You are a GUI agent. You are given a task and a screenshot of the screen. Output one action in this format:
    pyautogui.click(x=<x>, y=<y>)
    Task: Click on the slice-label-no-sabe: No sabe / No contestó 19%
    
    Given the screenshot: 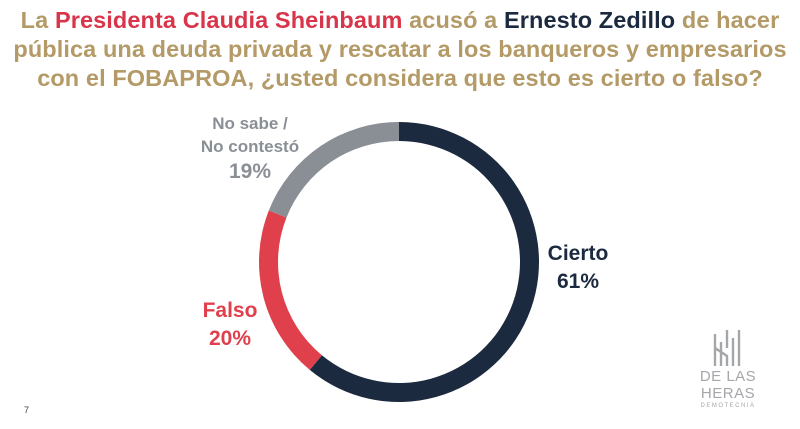 What is the action you would take?
    pyautogui.click(x=250, y=149)
    